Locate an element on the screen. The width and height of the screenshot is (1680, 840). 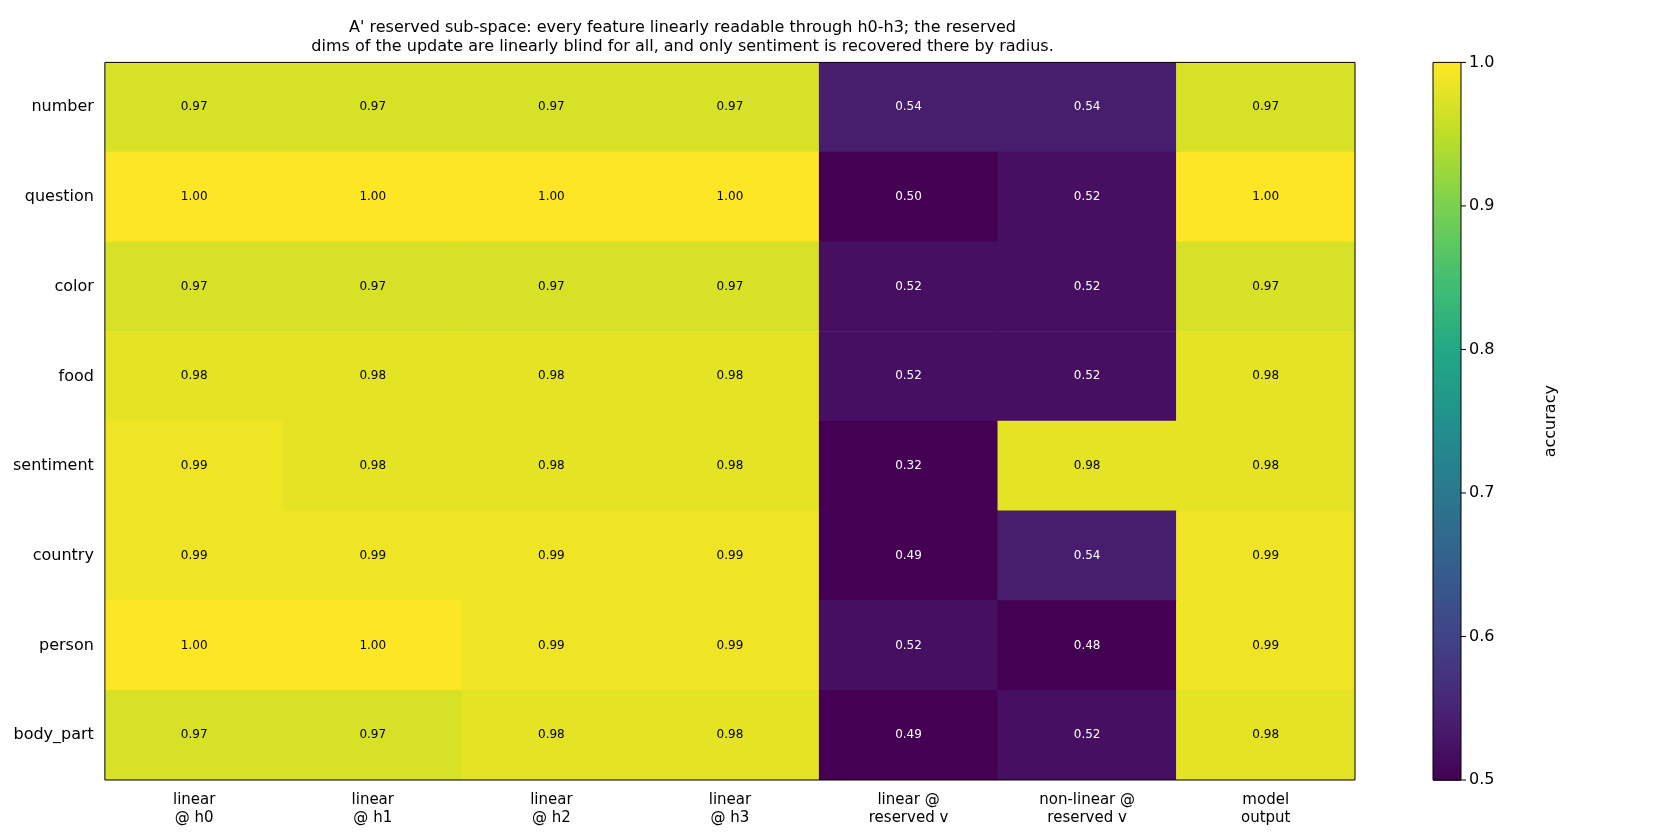
color-bar-label: 0.9 is located at coordinates (1482, 205).